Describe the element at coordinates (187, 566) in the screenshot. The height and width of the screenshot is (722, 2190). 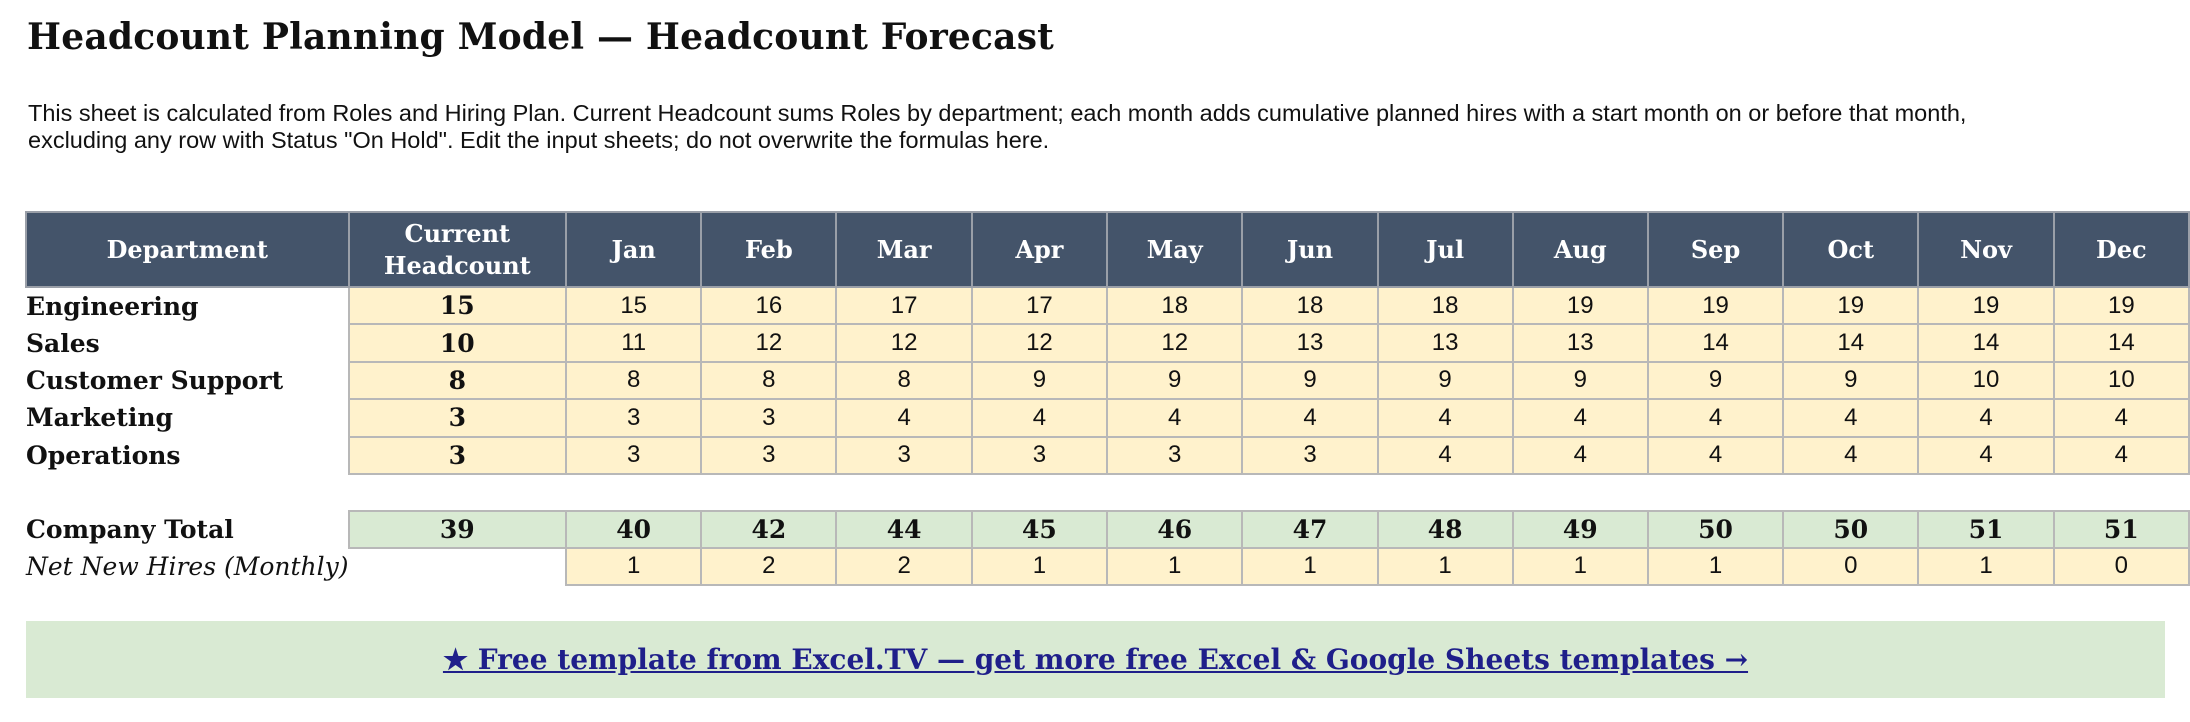
I see `net-new-hires-label: Net New Hires (Monthly)` at that location.